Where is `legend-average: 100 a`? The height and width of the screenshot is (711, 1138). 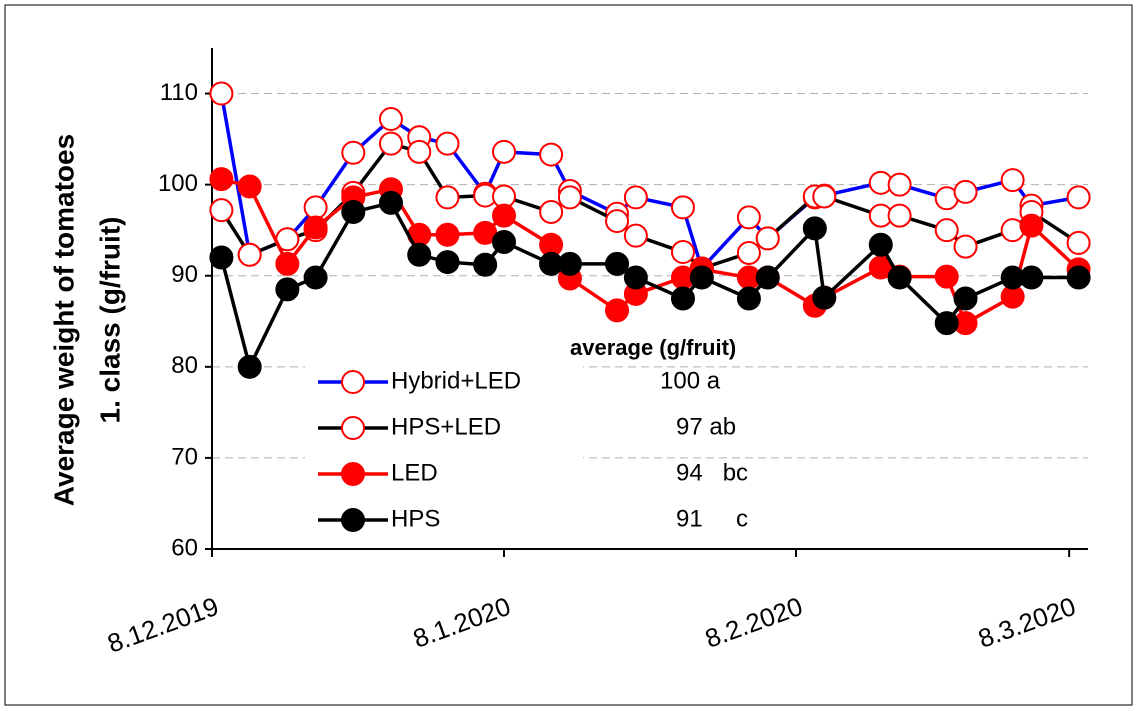 legend-average: 100 a is located at coordinates (690, 380).